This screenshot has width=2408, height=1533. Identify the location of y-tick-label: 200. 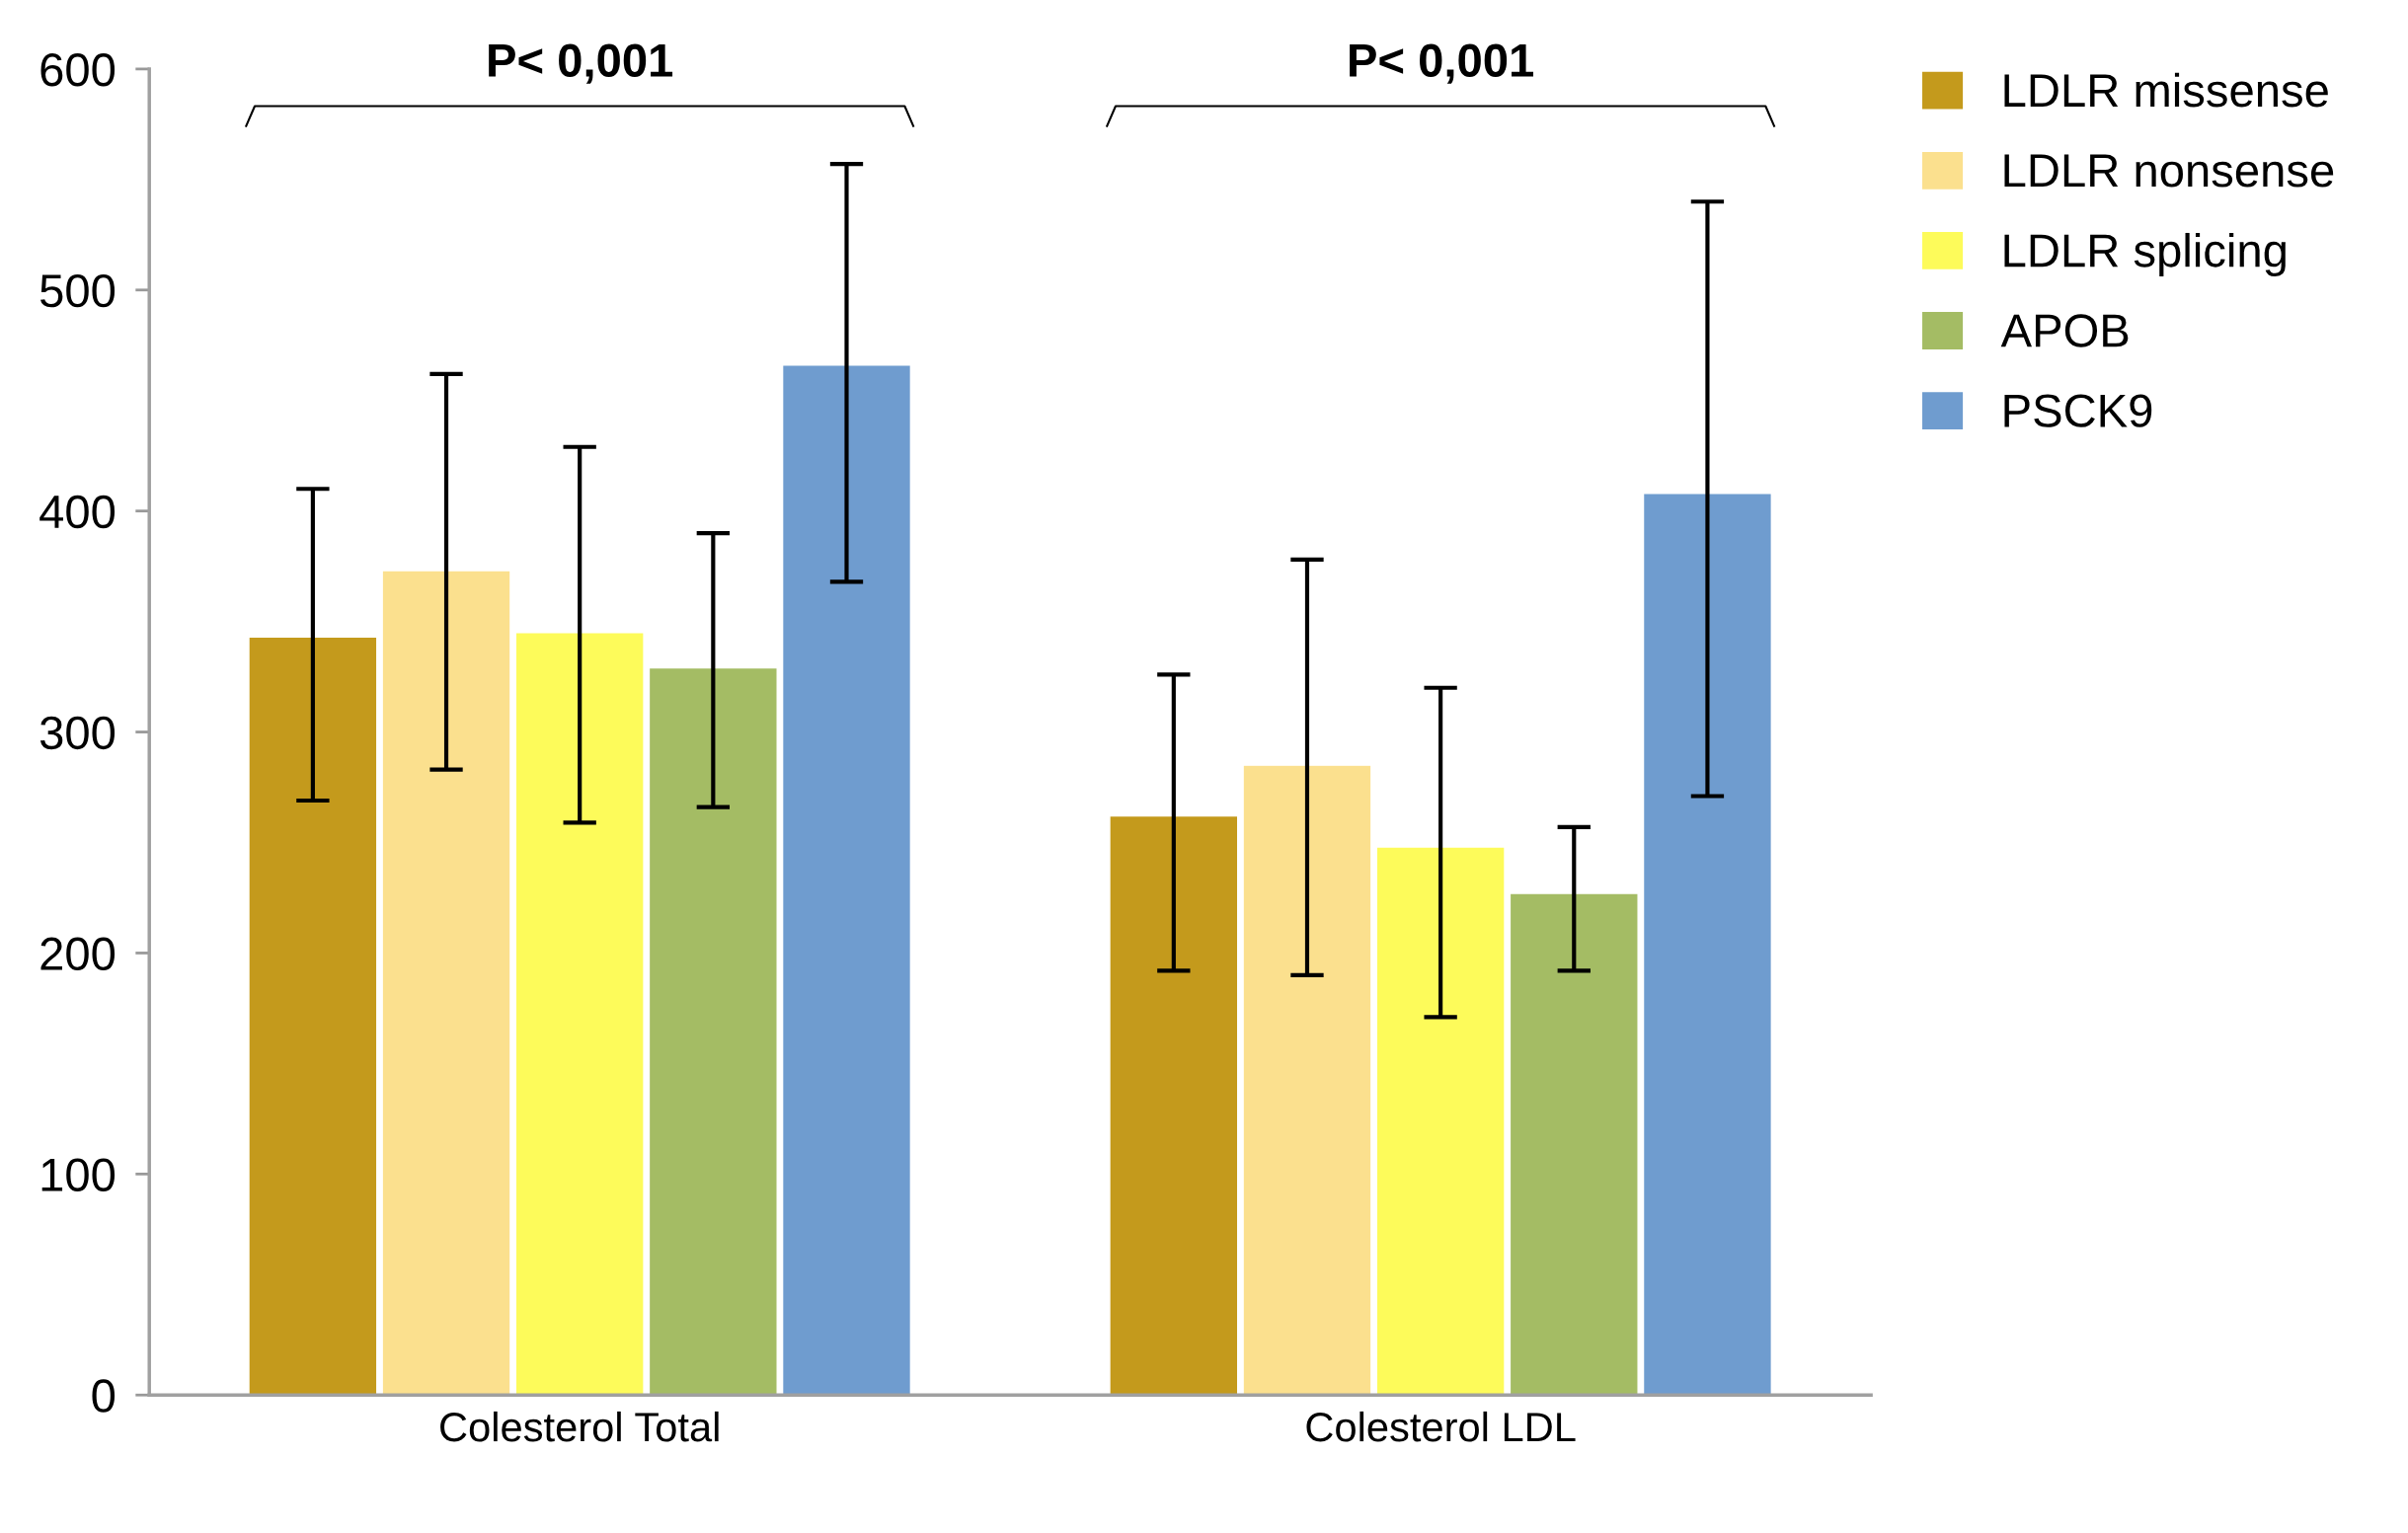
(78, 954).